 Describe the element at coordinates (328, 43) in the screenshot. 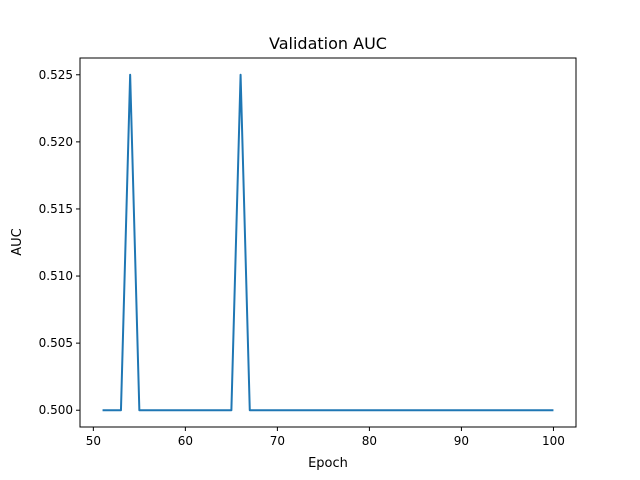

I see `chart-title: Validation AUC` at that location.